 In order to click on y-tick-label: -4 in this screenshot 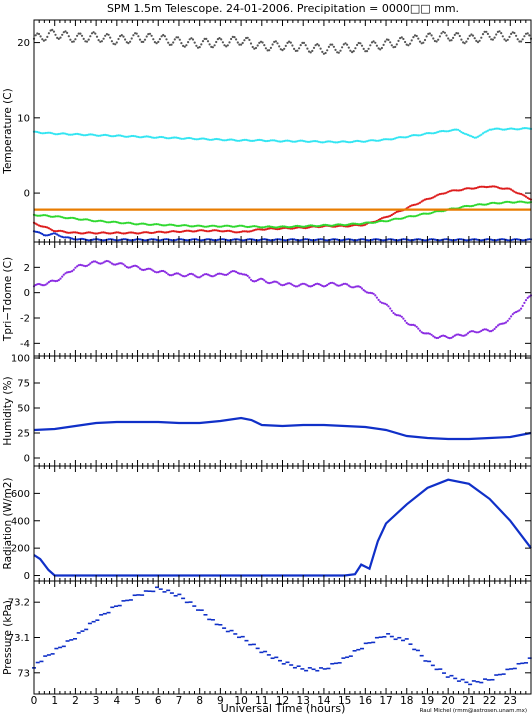, I will do `click(25, 344)`.